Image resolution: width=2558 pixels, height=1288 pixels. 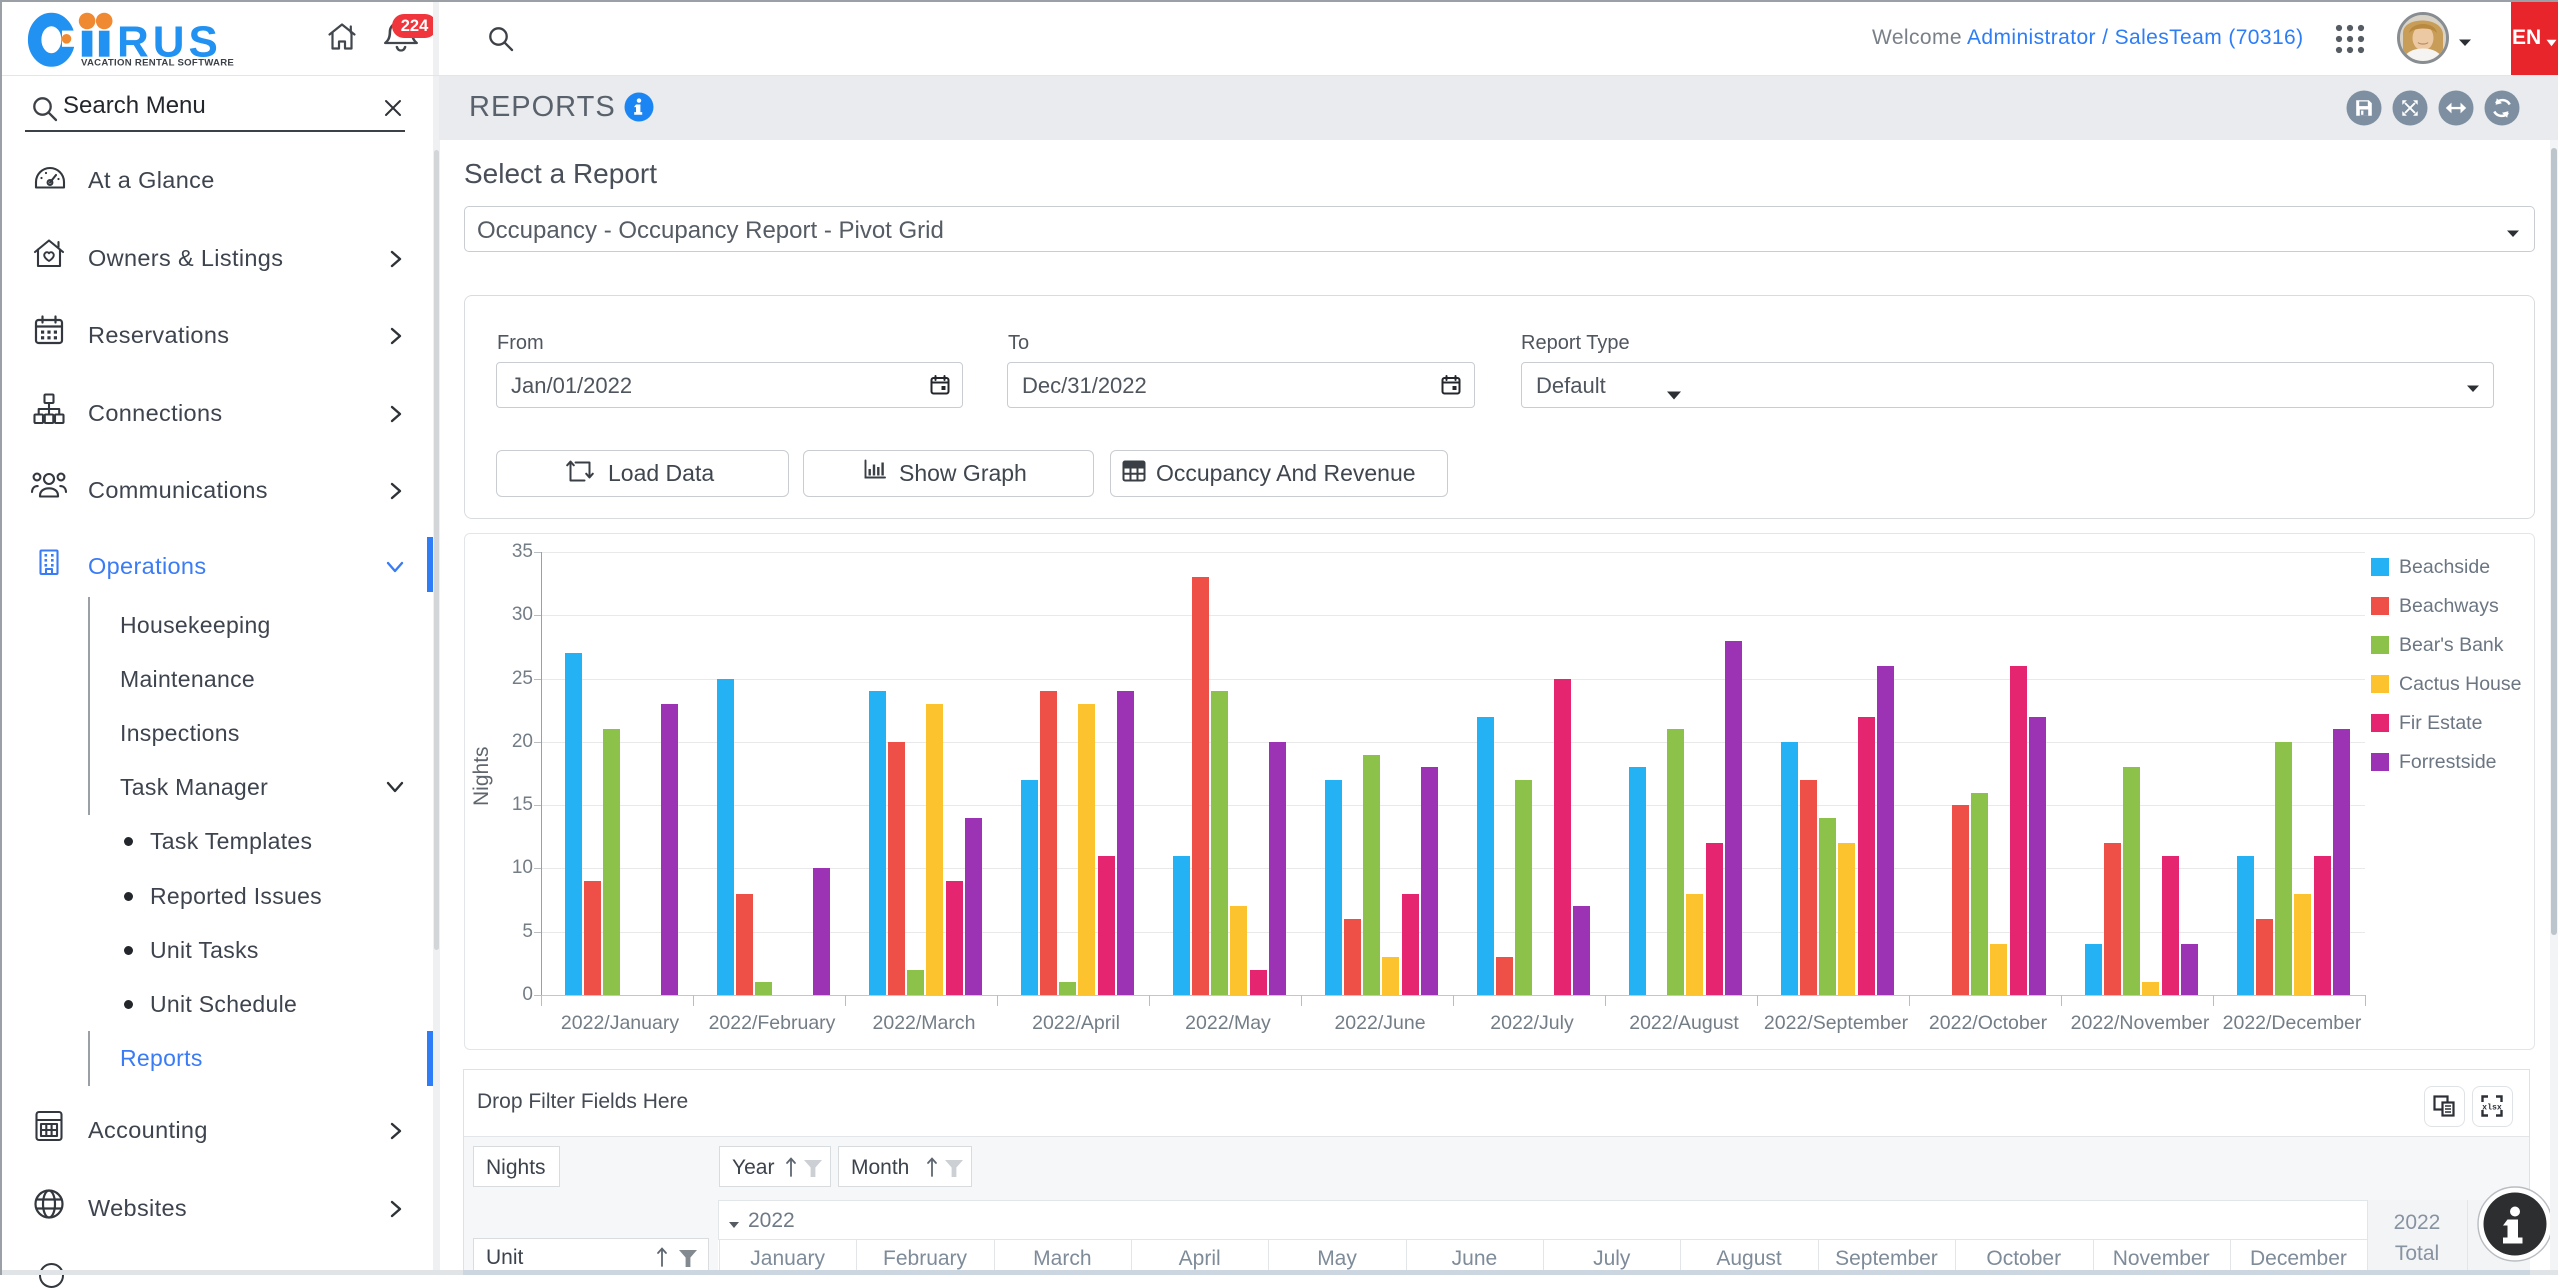 I want to click on svg-text: RUS, so click(x=169, y=42).